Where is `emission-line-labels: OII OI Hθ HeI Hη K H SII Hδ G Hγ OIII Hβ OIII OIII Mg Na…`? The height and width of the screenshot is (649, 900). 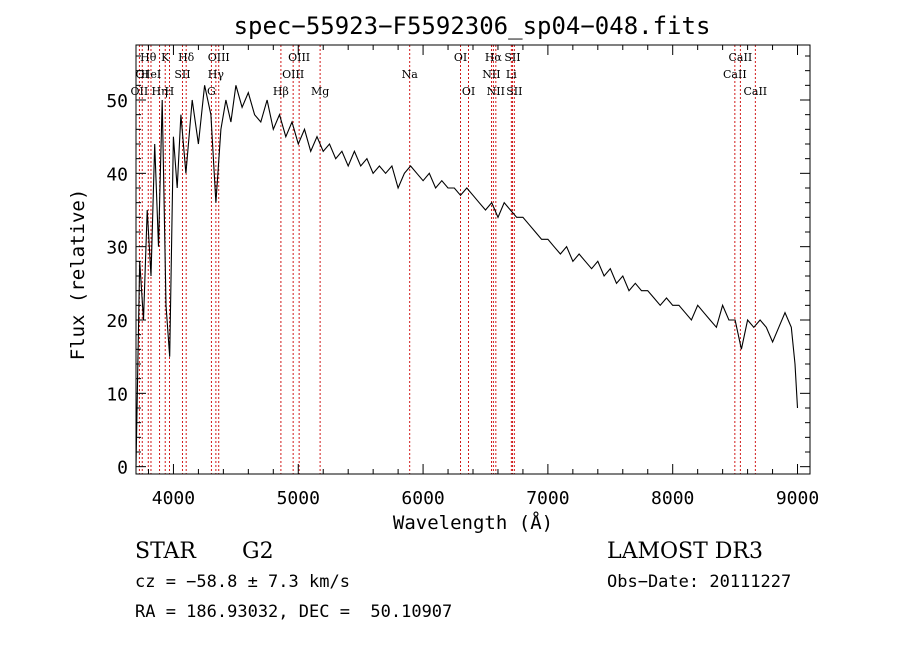
emission-line-labels: OII OI Hθ HeI Hη K H SII Hδ G Hγ OIII Hβ OIII OIII Mg Na… is located at coordinates (449, 74).